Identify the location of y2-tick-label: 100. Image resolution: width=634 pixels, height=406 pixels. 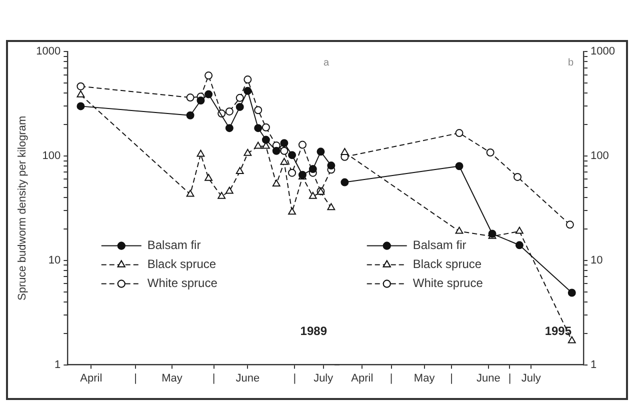
(599, 156).